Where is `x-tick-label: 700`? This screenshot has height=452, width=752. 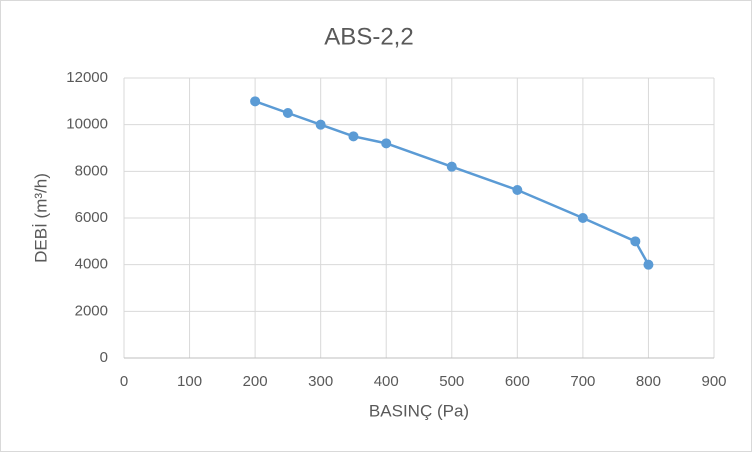 x-tick-label: 700 is located at coordinates (582, 381).